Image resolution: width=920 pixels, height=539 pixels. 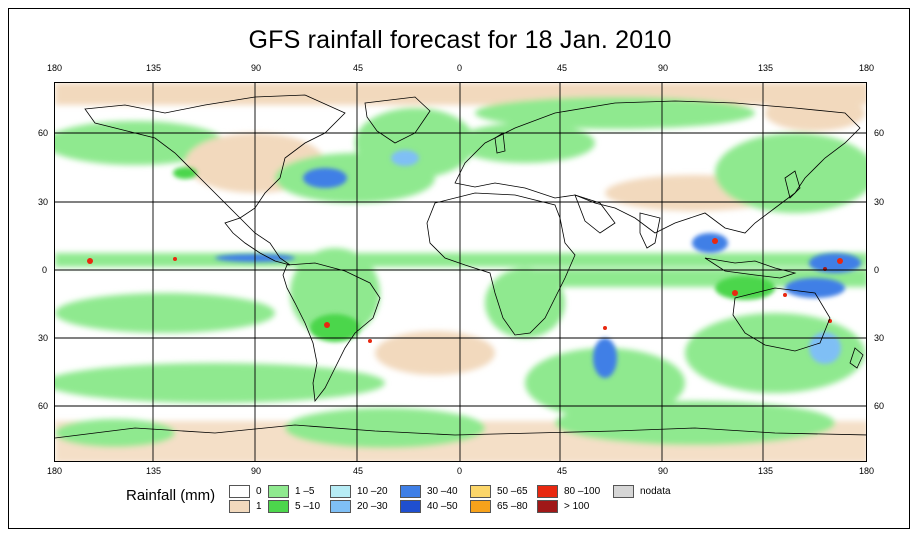 I want to click on legend-label-11: > 100, so click(x=577, y=506).